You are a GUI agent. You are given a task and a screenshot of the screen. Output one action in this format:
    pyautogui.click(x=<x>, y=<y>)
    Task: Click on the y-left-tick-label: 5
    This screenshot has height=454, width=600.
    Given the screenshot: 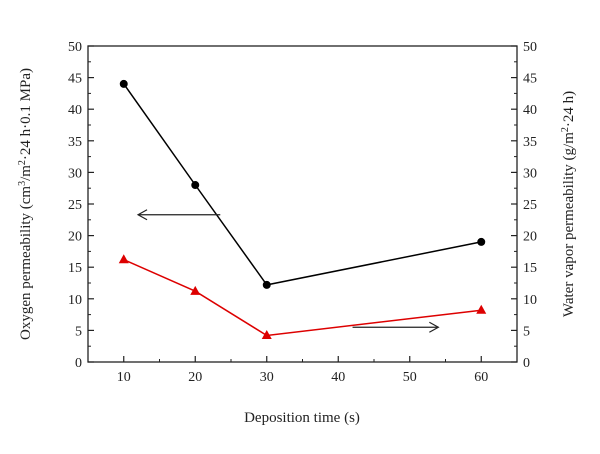 What is the action you would take?
    pyautogui.click(x=78, y=331)
    